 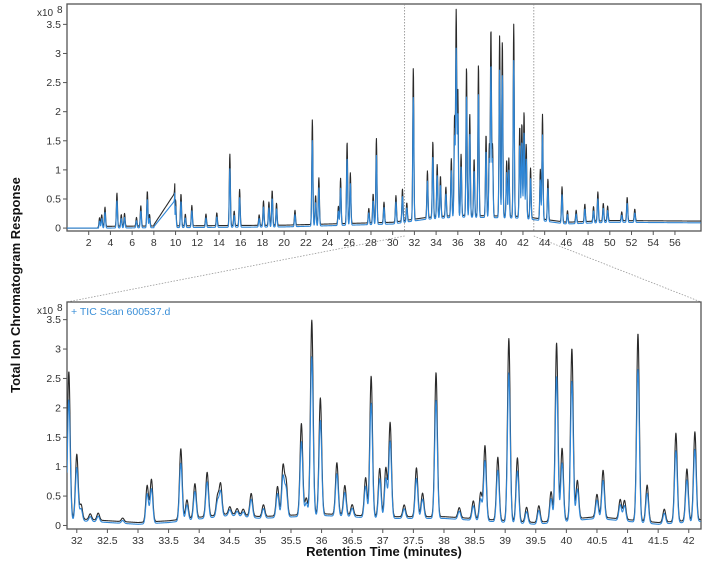 What do you see at coordinates (567, 243) in the screenshot?
I see `x-tick-label: 46` at bounding box center [567, 243].